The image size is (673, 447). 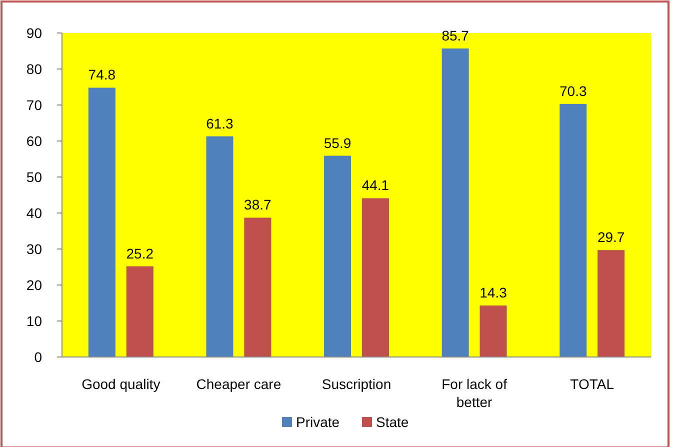 I want to click on x-tick-label: For lack of better, so click(x=475, y=393).